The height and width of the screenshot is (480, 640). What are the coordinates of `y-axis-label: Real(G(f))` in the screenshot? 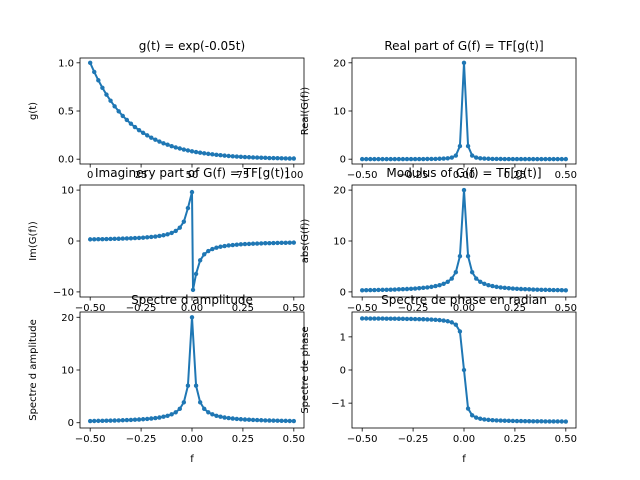 It's located at (305, 111).